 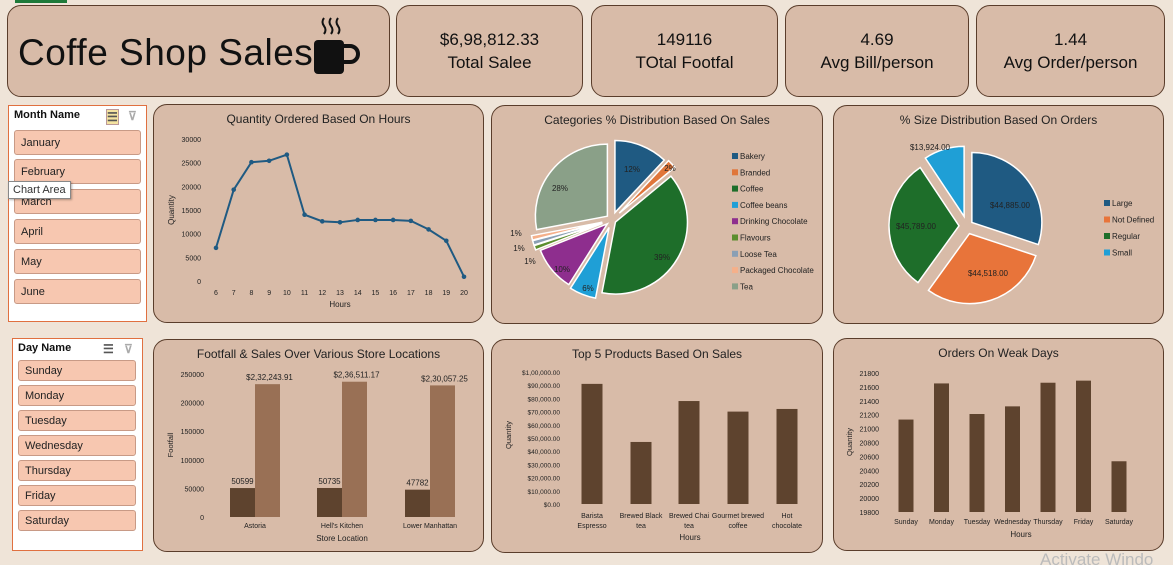 I want to click on slicer-item-friday: Friday, so click(x=77, y=495).